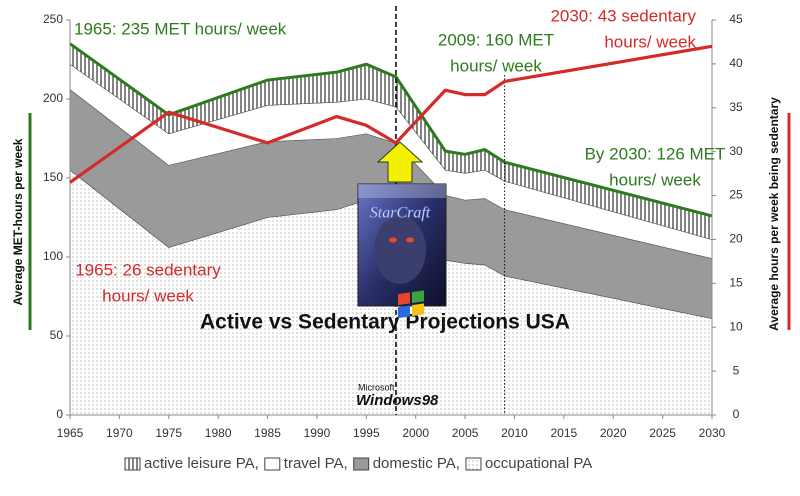 The image size is (800, 496). Describe the element at coordinates (148, 269) in the screenshot. I see `annotation: 1965: 26 sedentary` at that location.